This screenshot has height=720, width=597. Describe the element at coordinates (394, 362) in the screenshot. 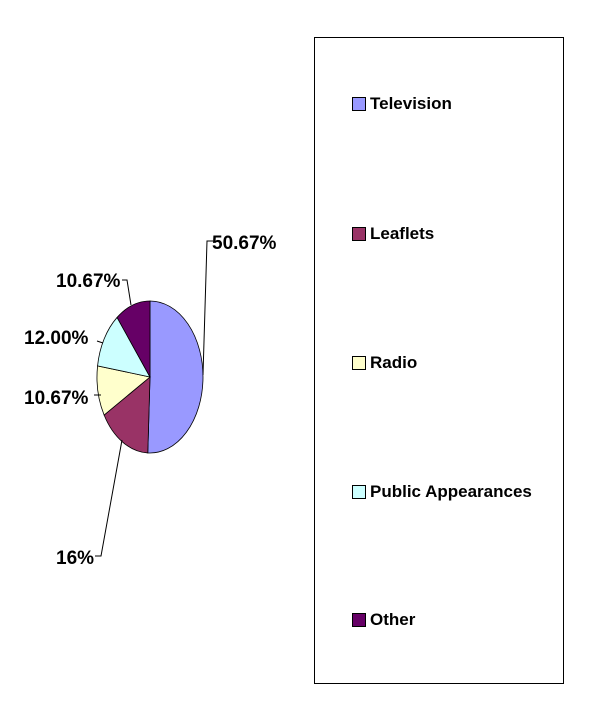

I see `legend-label-radio: Radio` at that location.